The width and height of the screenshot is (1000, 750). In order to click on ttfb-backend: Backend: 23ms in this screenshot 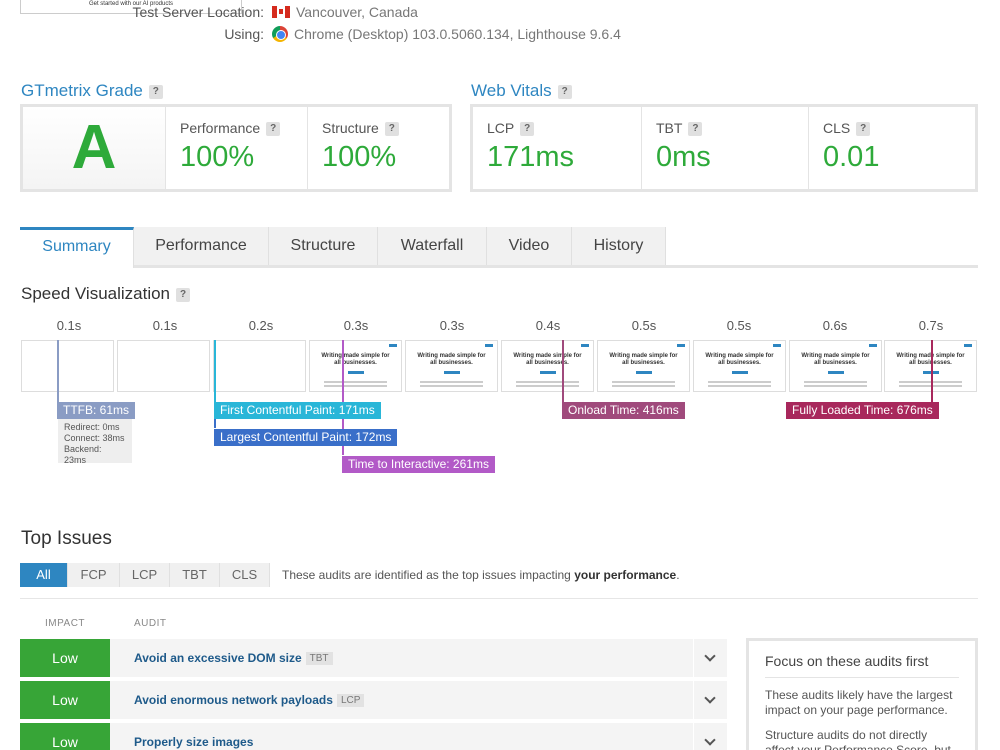, I will do `click(83, 454)`.